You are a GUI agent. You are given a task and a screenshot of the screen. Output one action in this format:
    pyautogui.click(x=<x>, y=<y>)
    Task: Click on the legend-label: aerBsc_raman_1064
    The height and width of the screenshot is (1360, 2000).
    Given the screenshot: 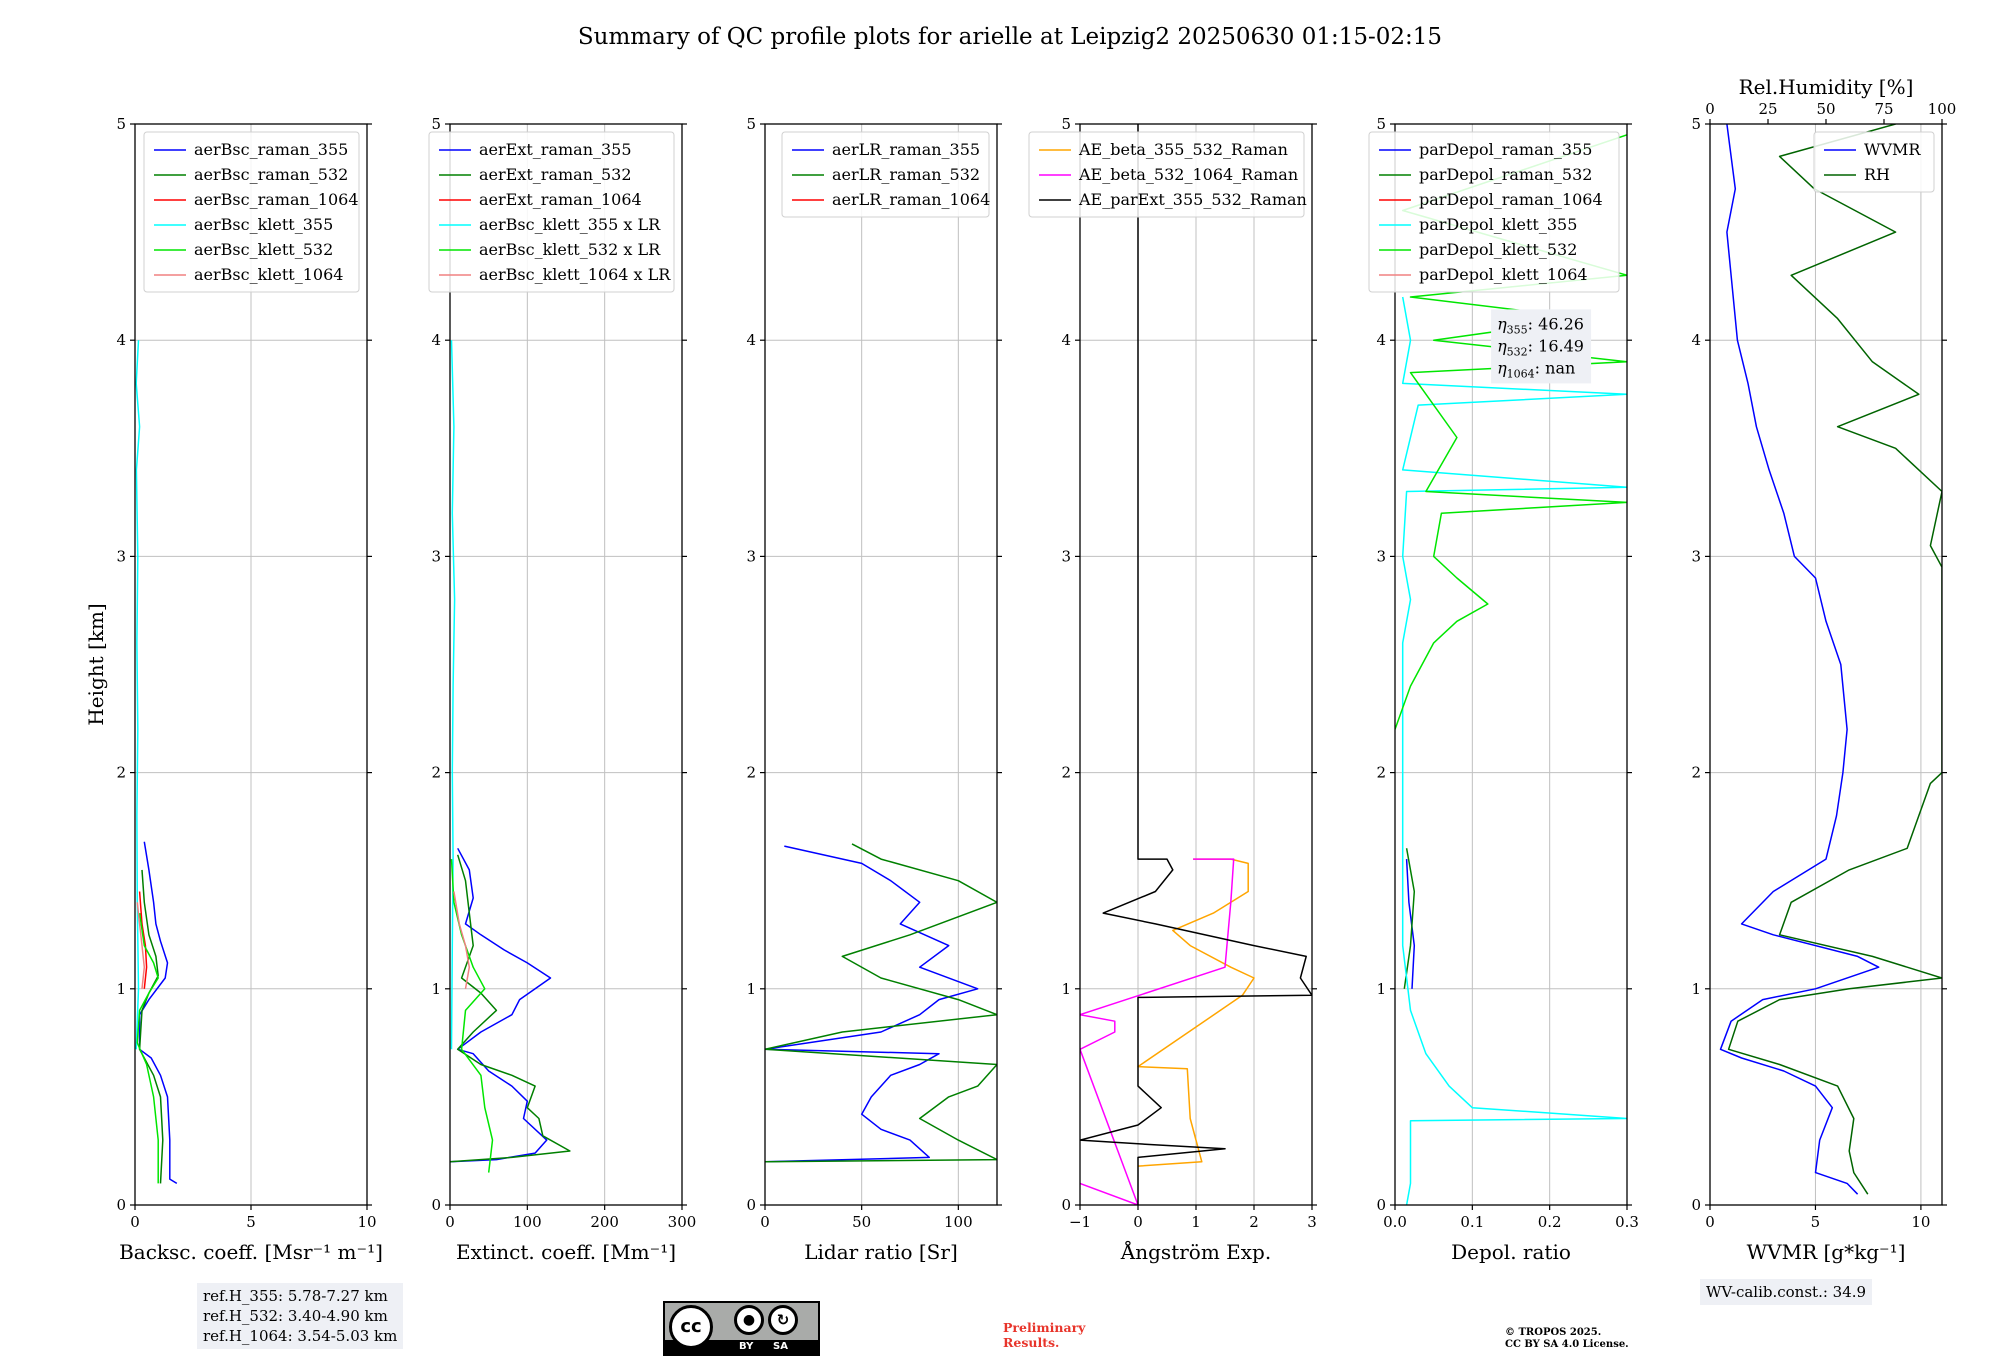 What is the action you would take?
    pyautogui.click(x=276, y=199)
    